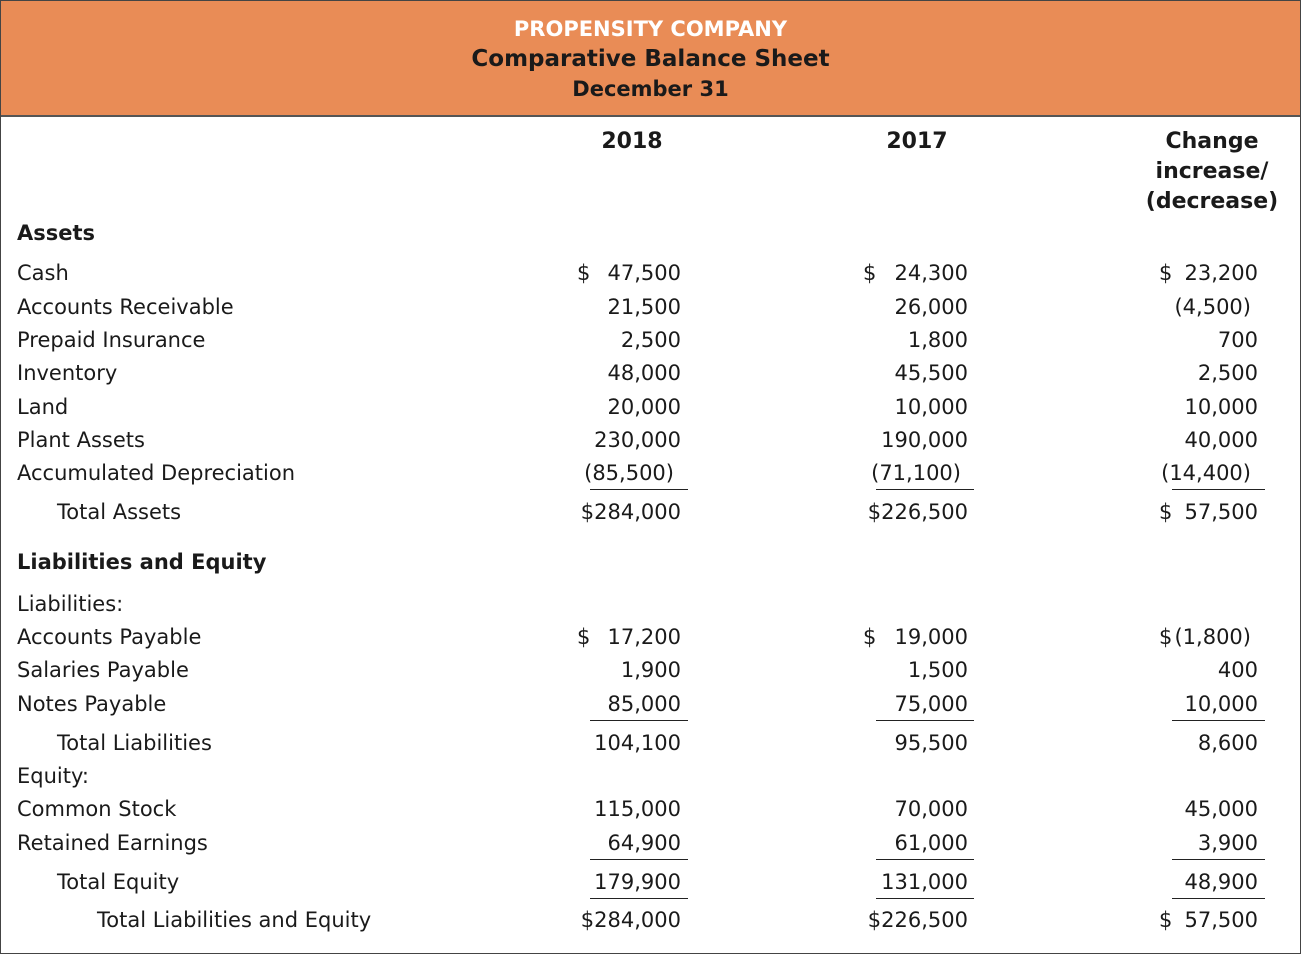 This screenshot has width=1301, height=954. Describe the element at coordinates (650, 670) in the screenshot. I see `amount: 1,900` at that location.